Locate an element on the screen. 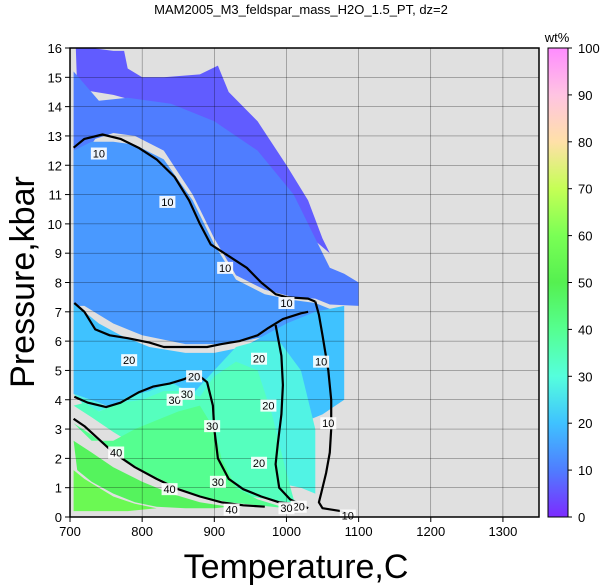 Image resolution: width=603 pixels, height=587 pixels. contour-label-7: 20 is located at coordinates (129, 361).